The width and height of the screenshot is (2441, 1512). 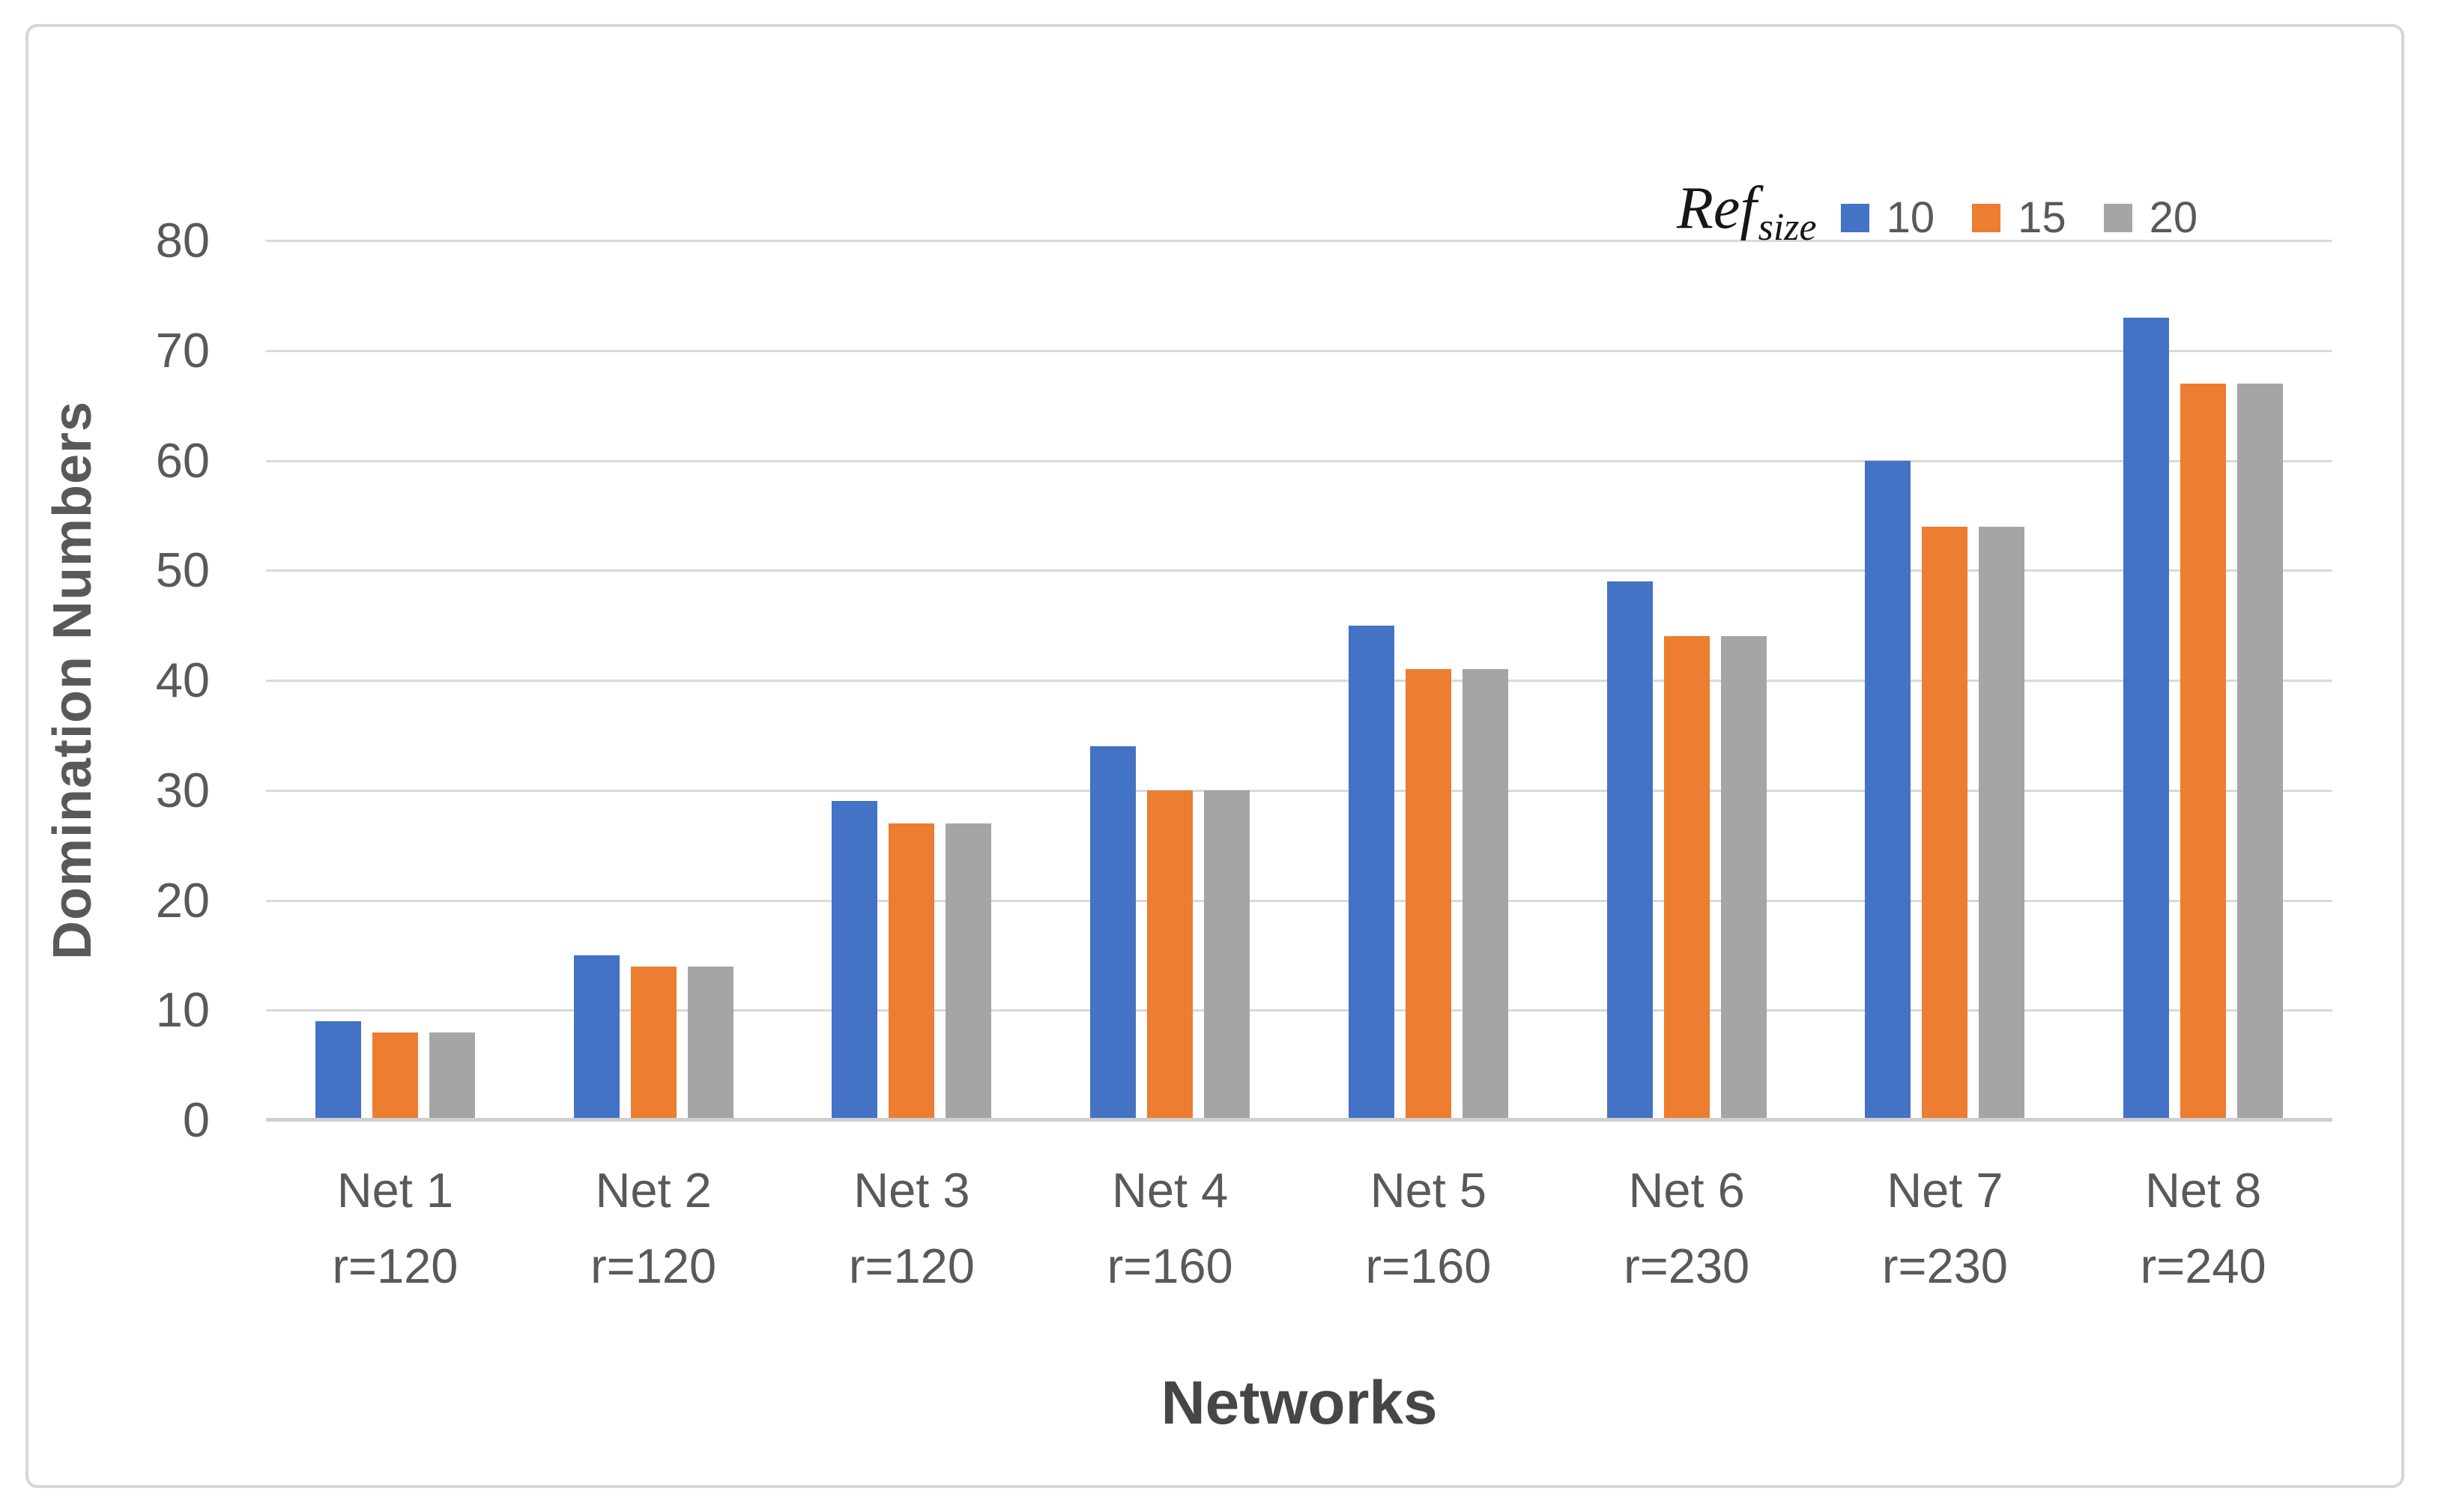 I want to click on legend: Refsize 10 15 20, so click(x=1937, y=213).